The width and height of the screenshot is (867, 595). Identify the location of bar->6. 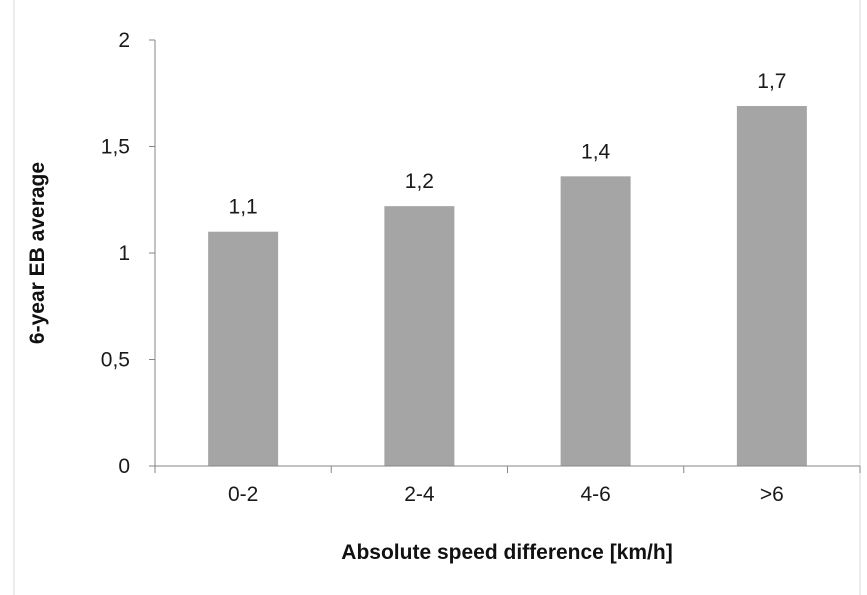
(771, 286).